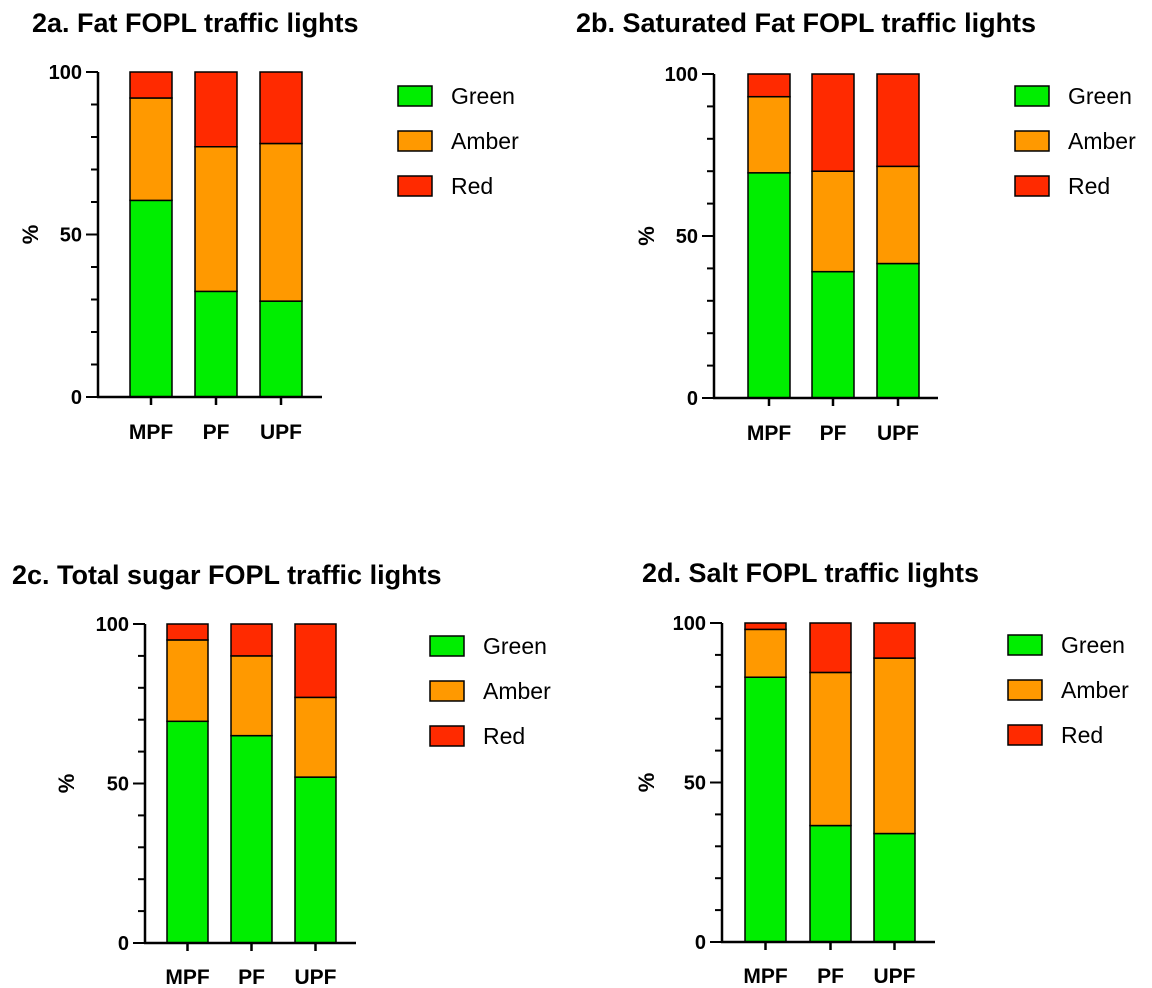 This screenshot has width=1152, height=988. Describe the element at coordinates (810, 573) in the screenshot. I see `chart-title: 2d. Salt FOPL traffic lights` at that location.